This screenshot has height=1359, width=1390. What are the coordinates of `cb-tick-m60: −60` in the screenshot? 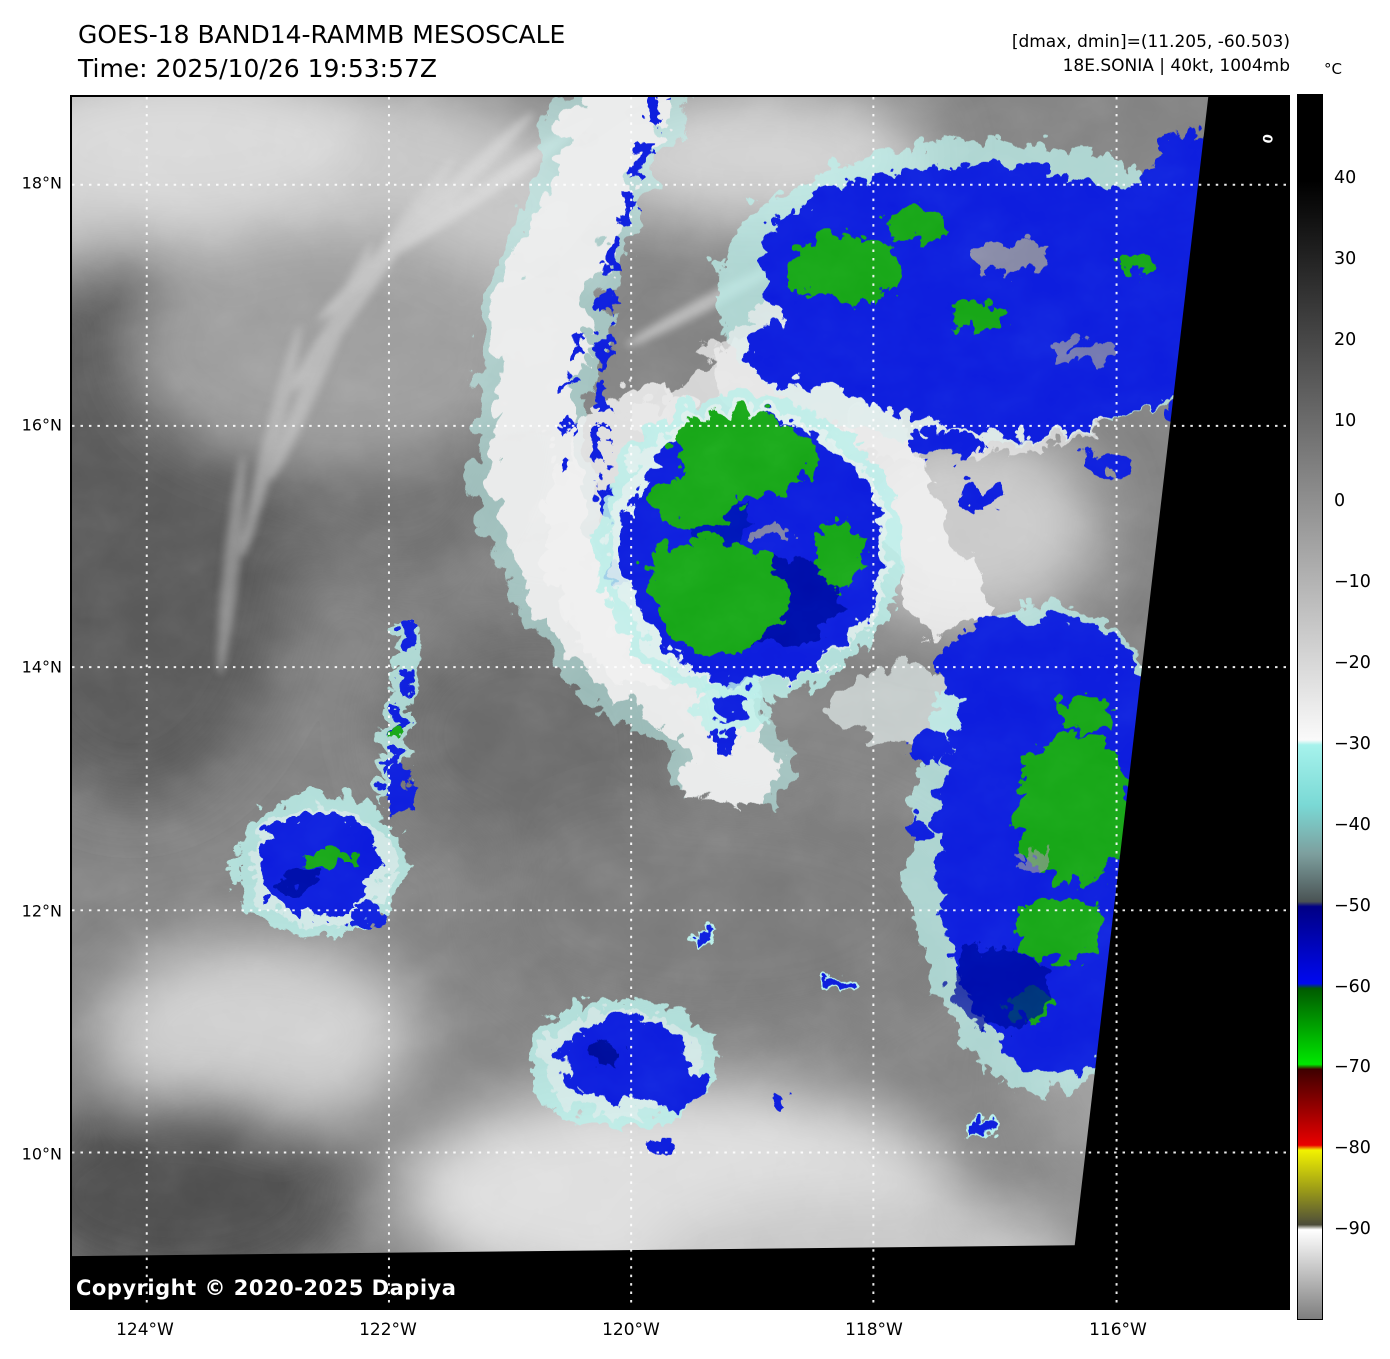 It's located at (1352, 987).